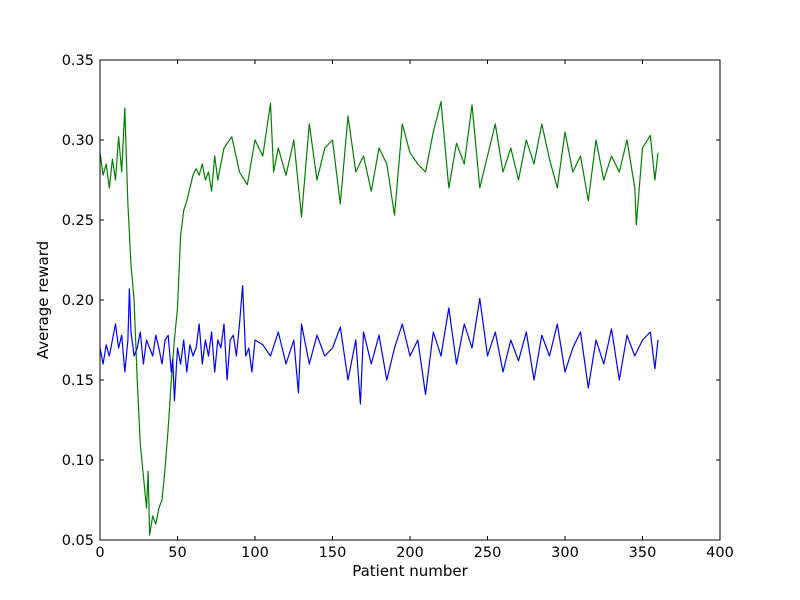  What do you see at coordinates (255, 553) in the screenshot?
I see `x-tick-label: 100` at bounding box center [255, 553].